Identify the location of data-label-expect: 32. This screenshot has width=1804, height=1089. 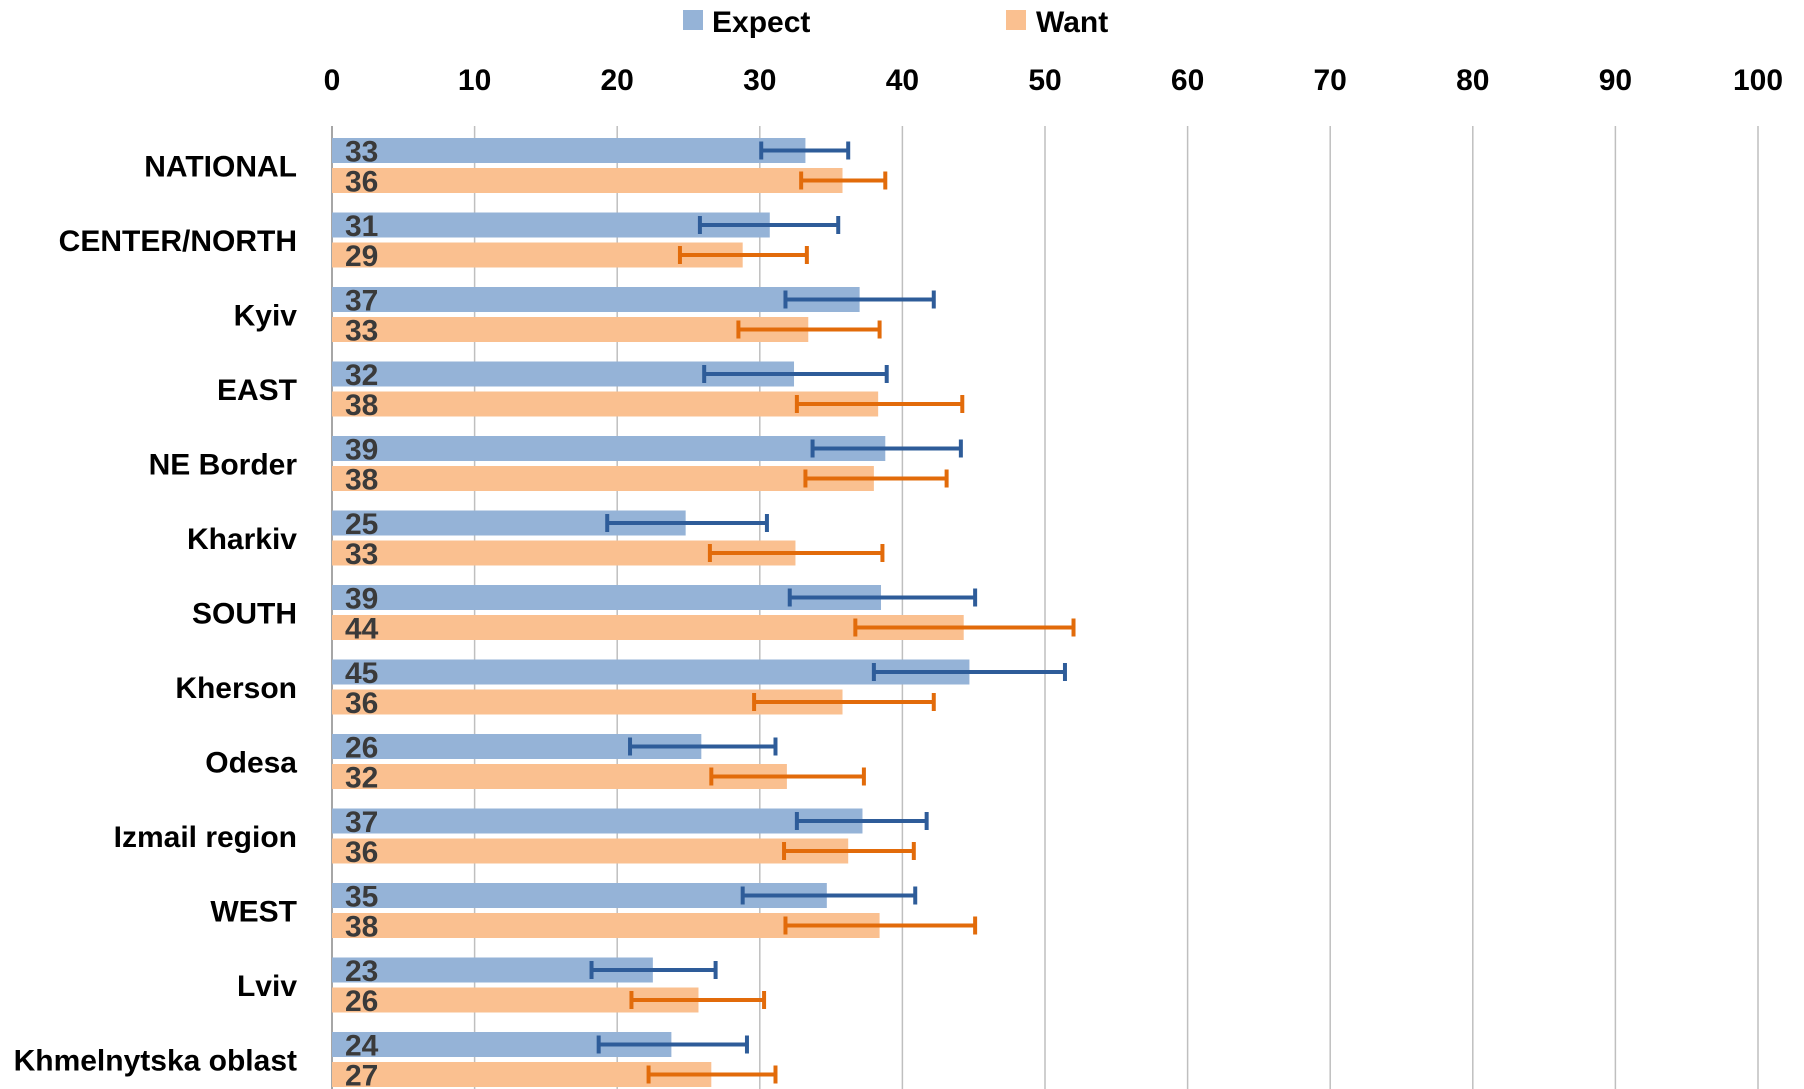
(361, 375).